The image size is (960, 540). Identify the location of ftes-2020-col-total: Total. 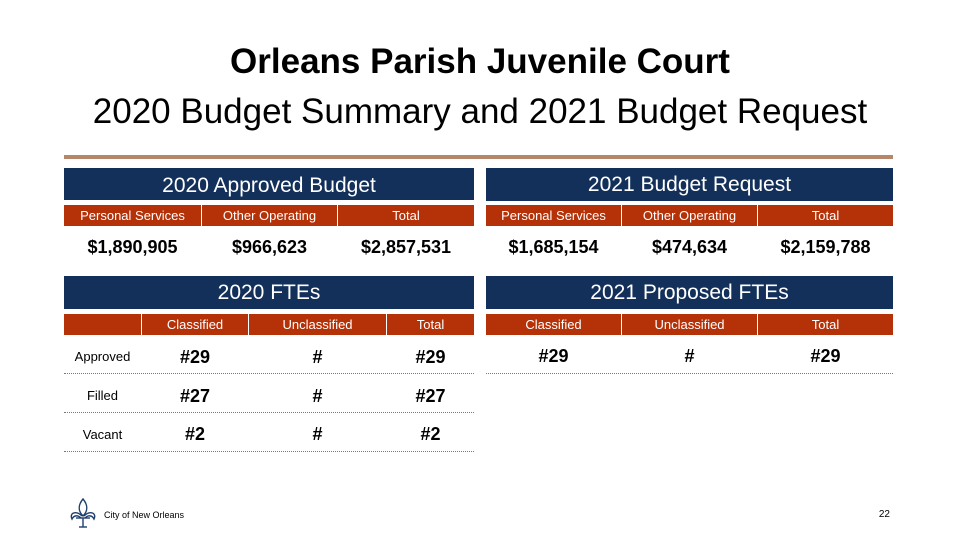
(430, 324).